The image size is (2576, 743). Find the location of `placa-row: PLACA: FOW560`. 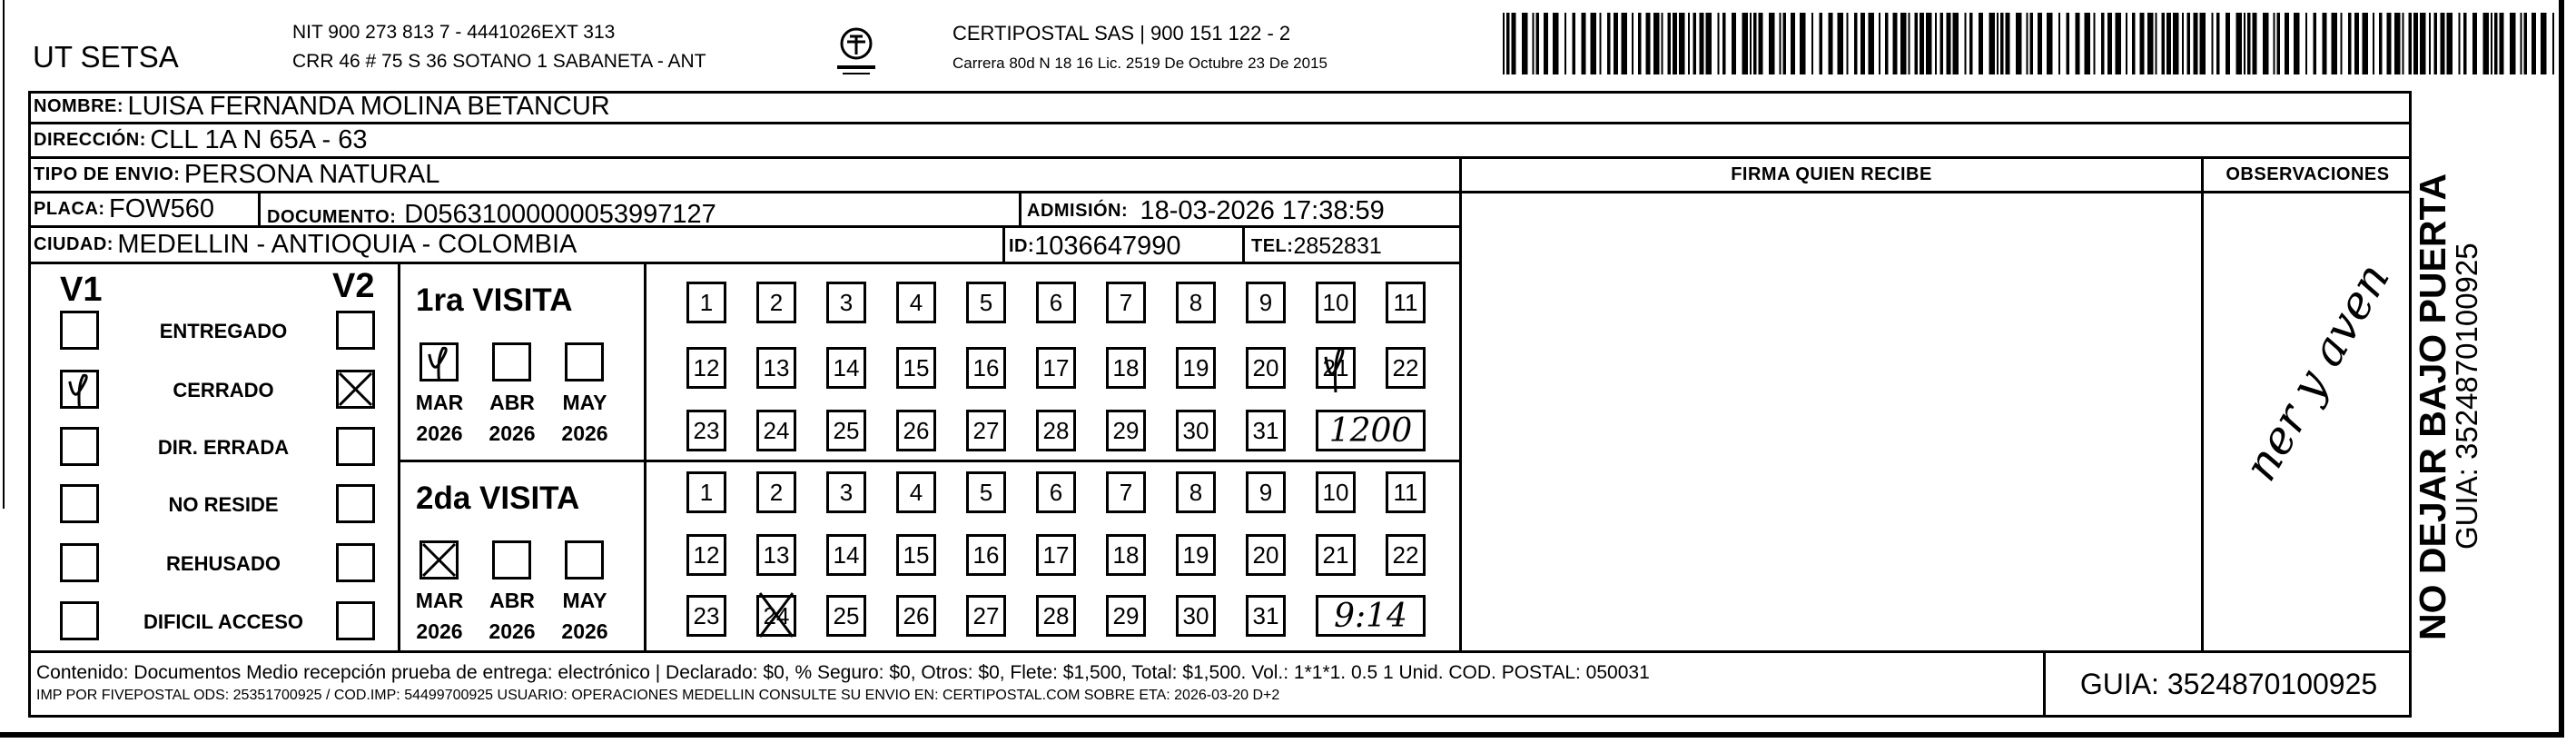

placa-row: PLACA: FOW560 is located at coordinates (745, 211).